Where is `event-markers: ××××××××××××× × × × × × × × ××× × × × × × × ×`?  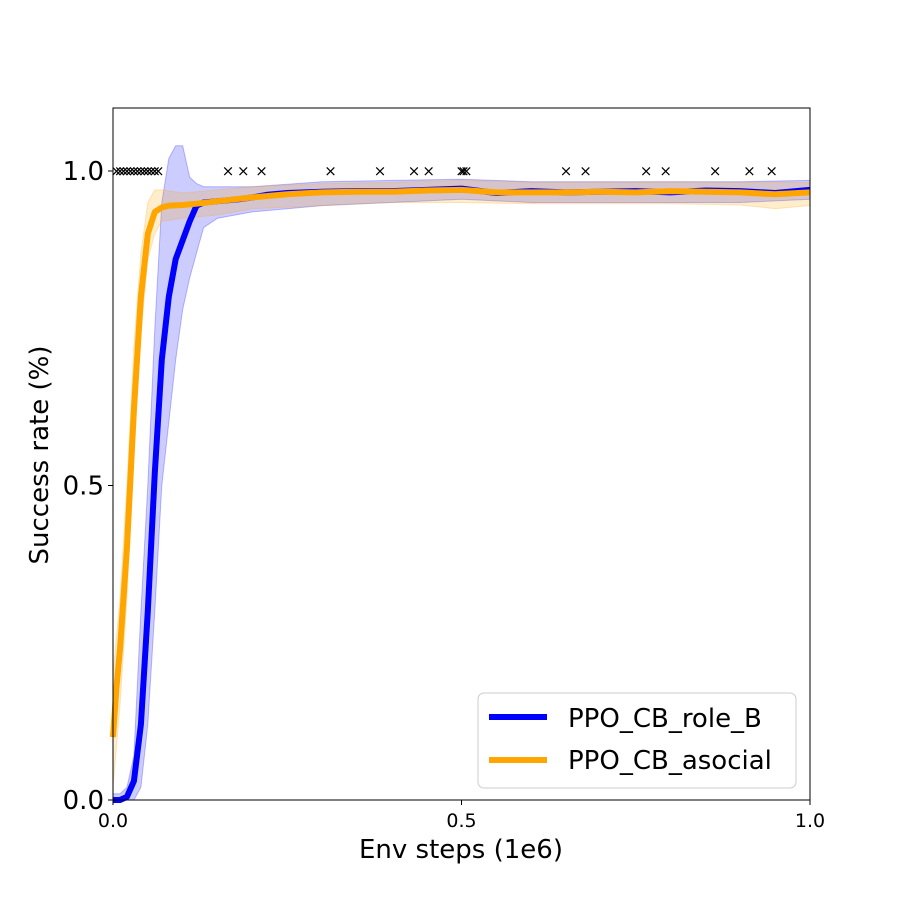 event-markers: ××××××××××××× × × × × × × × ××× × × × × × × × is located at coordinates (444, 171).